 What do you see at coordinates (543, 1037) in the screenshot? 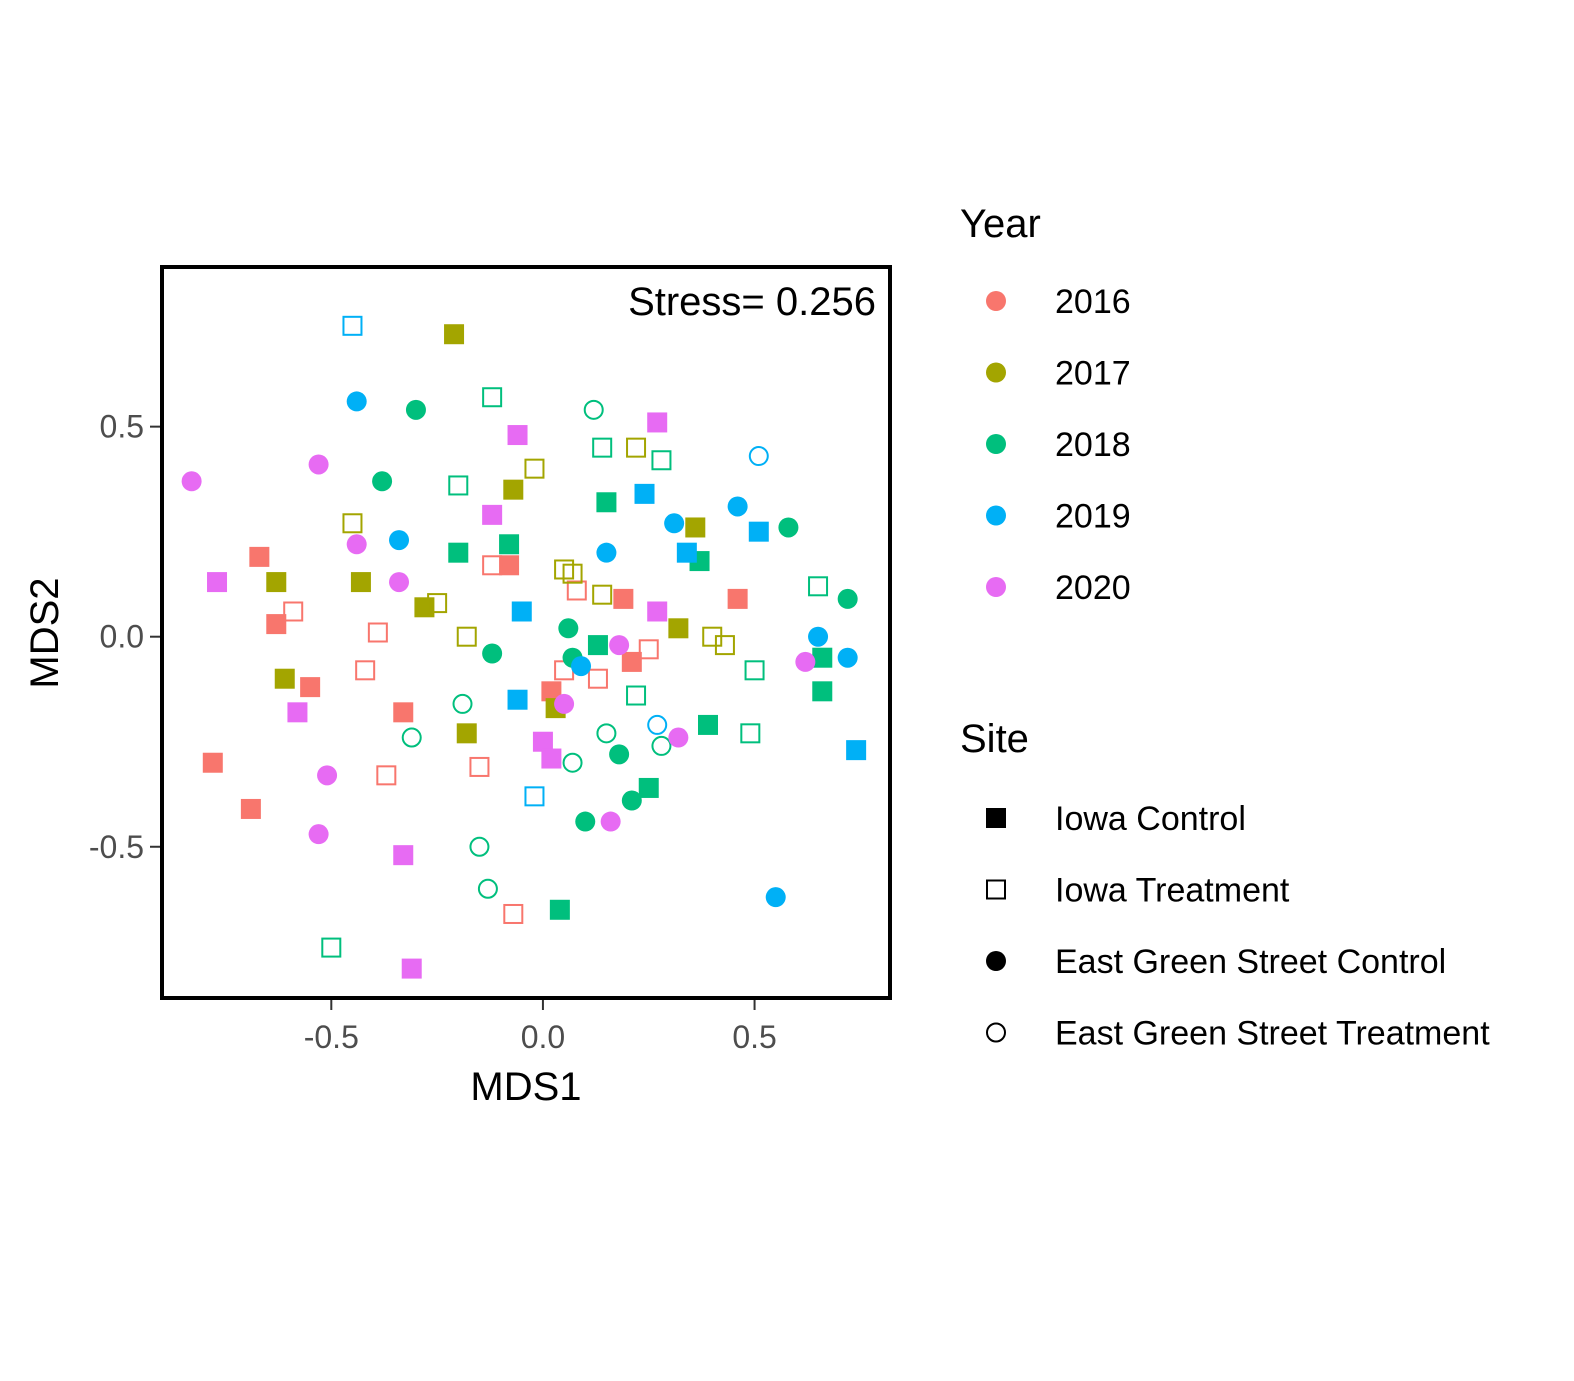
I see `x-tick-label: 0.0` at bounding box center [543, 1037].